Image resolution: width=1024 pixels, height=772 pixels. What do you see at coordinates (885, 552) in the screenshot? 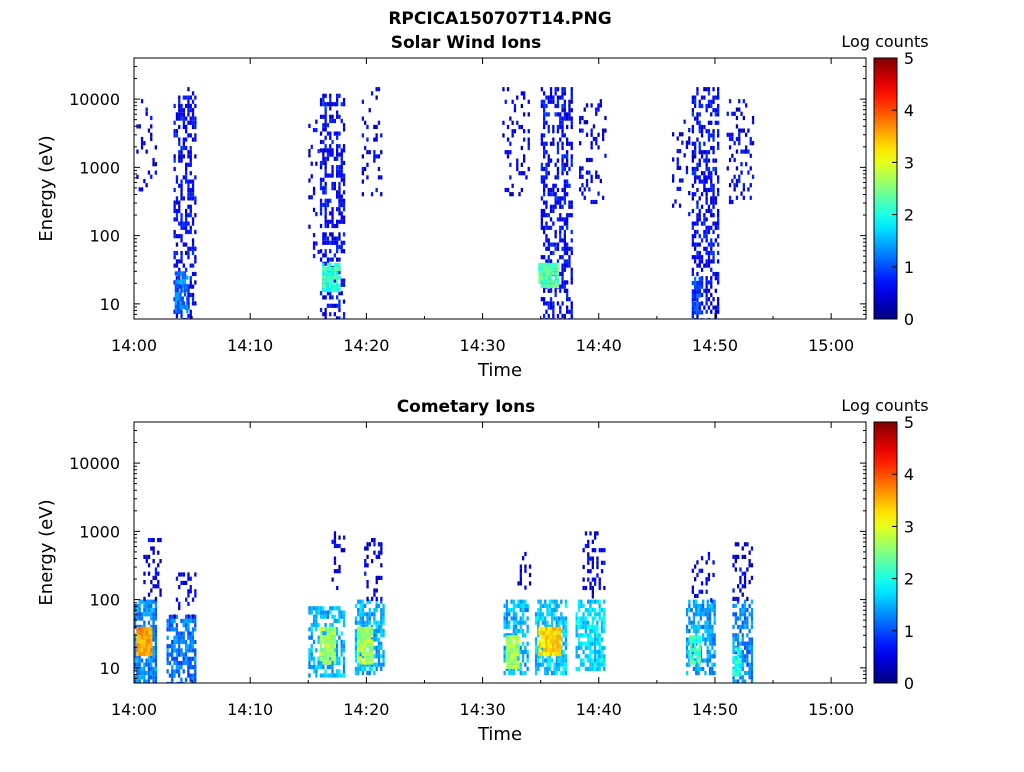
I see `colorbar-gradient` at bounding box center [885, 552].